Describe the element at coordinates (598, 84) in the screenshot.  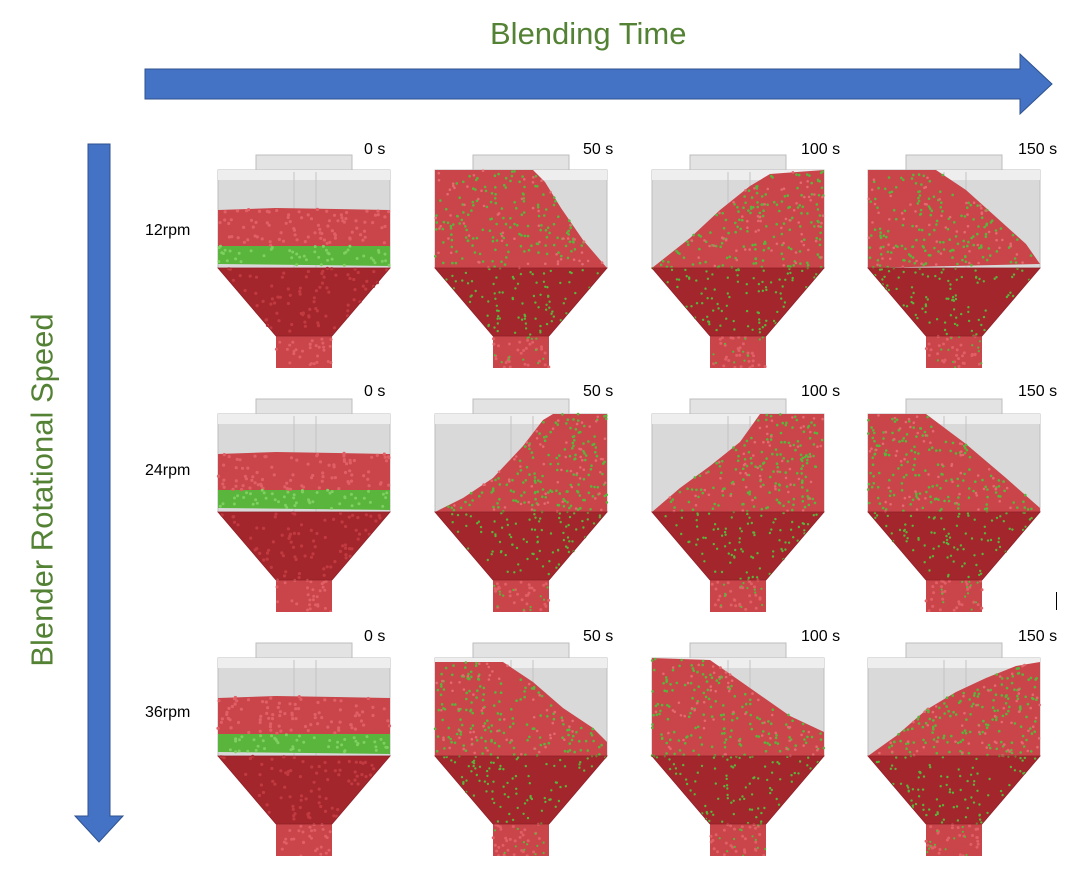
I see `time-arrow` at that location.